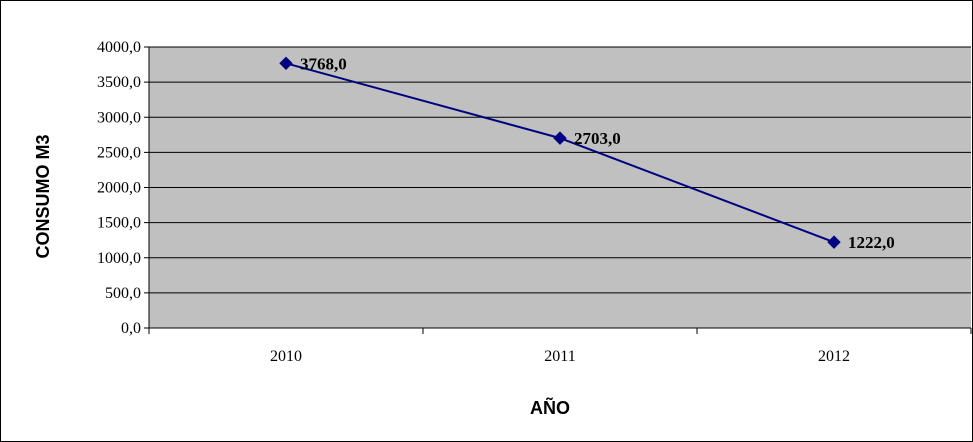  I want to click on data-label: 2703,0, so click(597, 138).